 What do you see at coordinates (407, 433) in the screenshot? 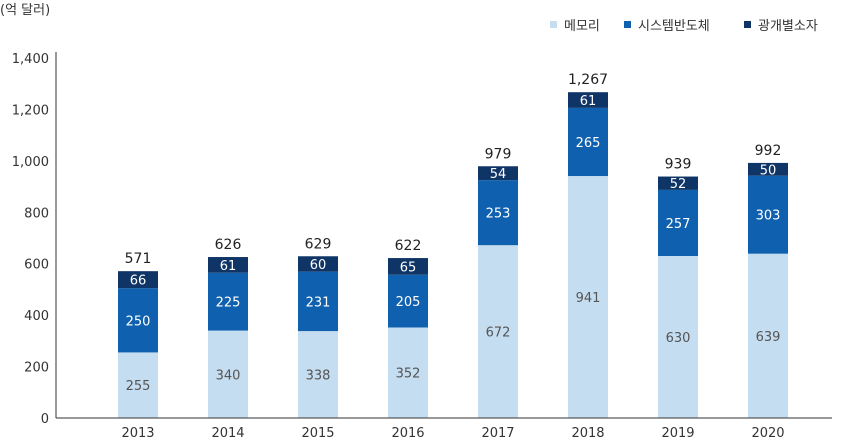
I see `x-tick-label: 2016` at bounding box center [407, 433].